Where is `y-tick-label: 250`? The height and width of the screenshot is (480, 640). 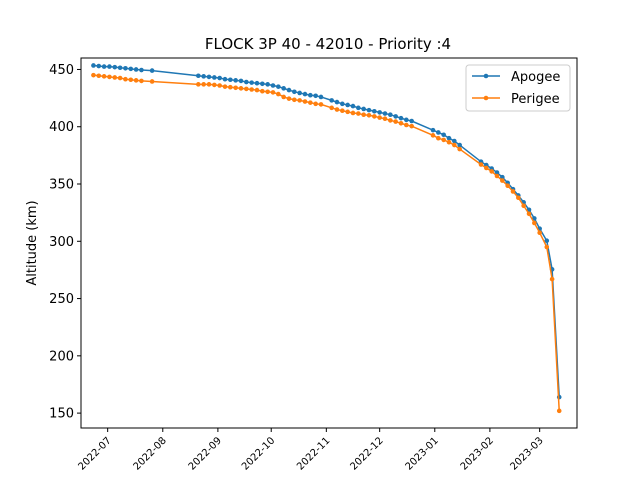
y-tick-label: 250 is located at coordinates (61, 299).